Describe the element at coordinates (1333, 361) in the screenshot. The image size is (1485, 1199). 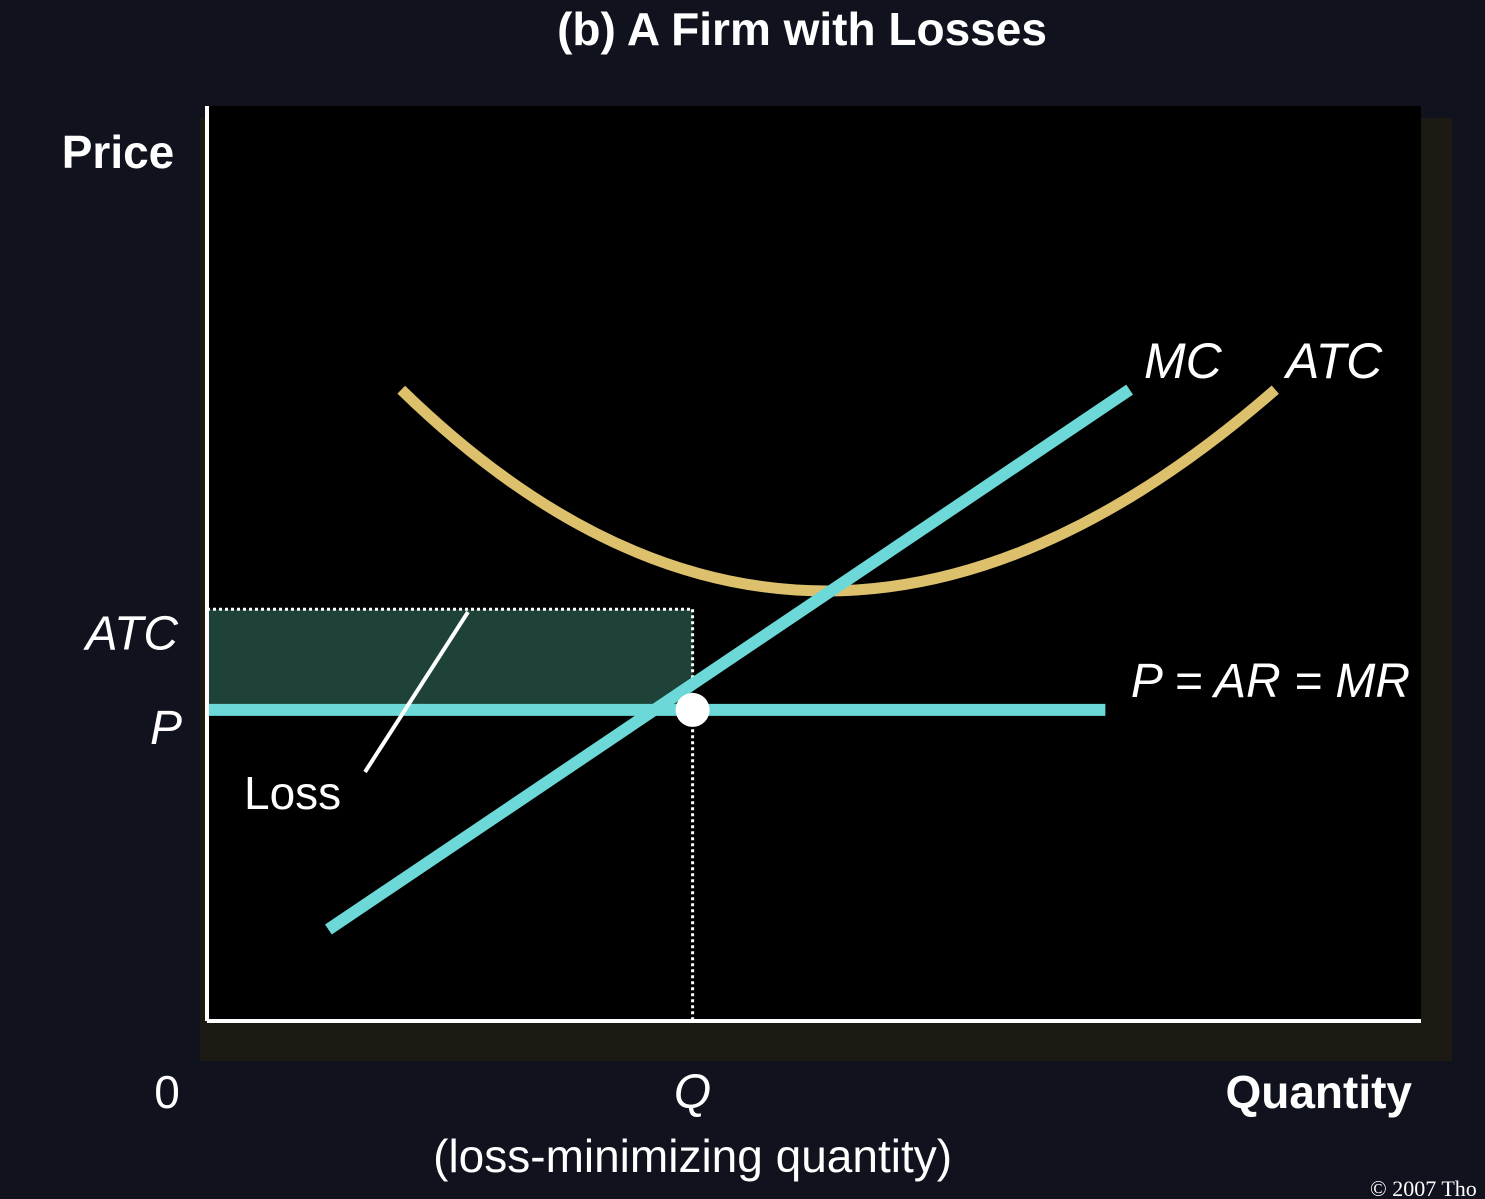
I see `atc-label: ATC` at that location.